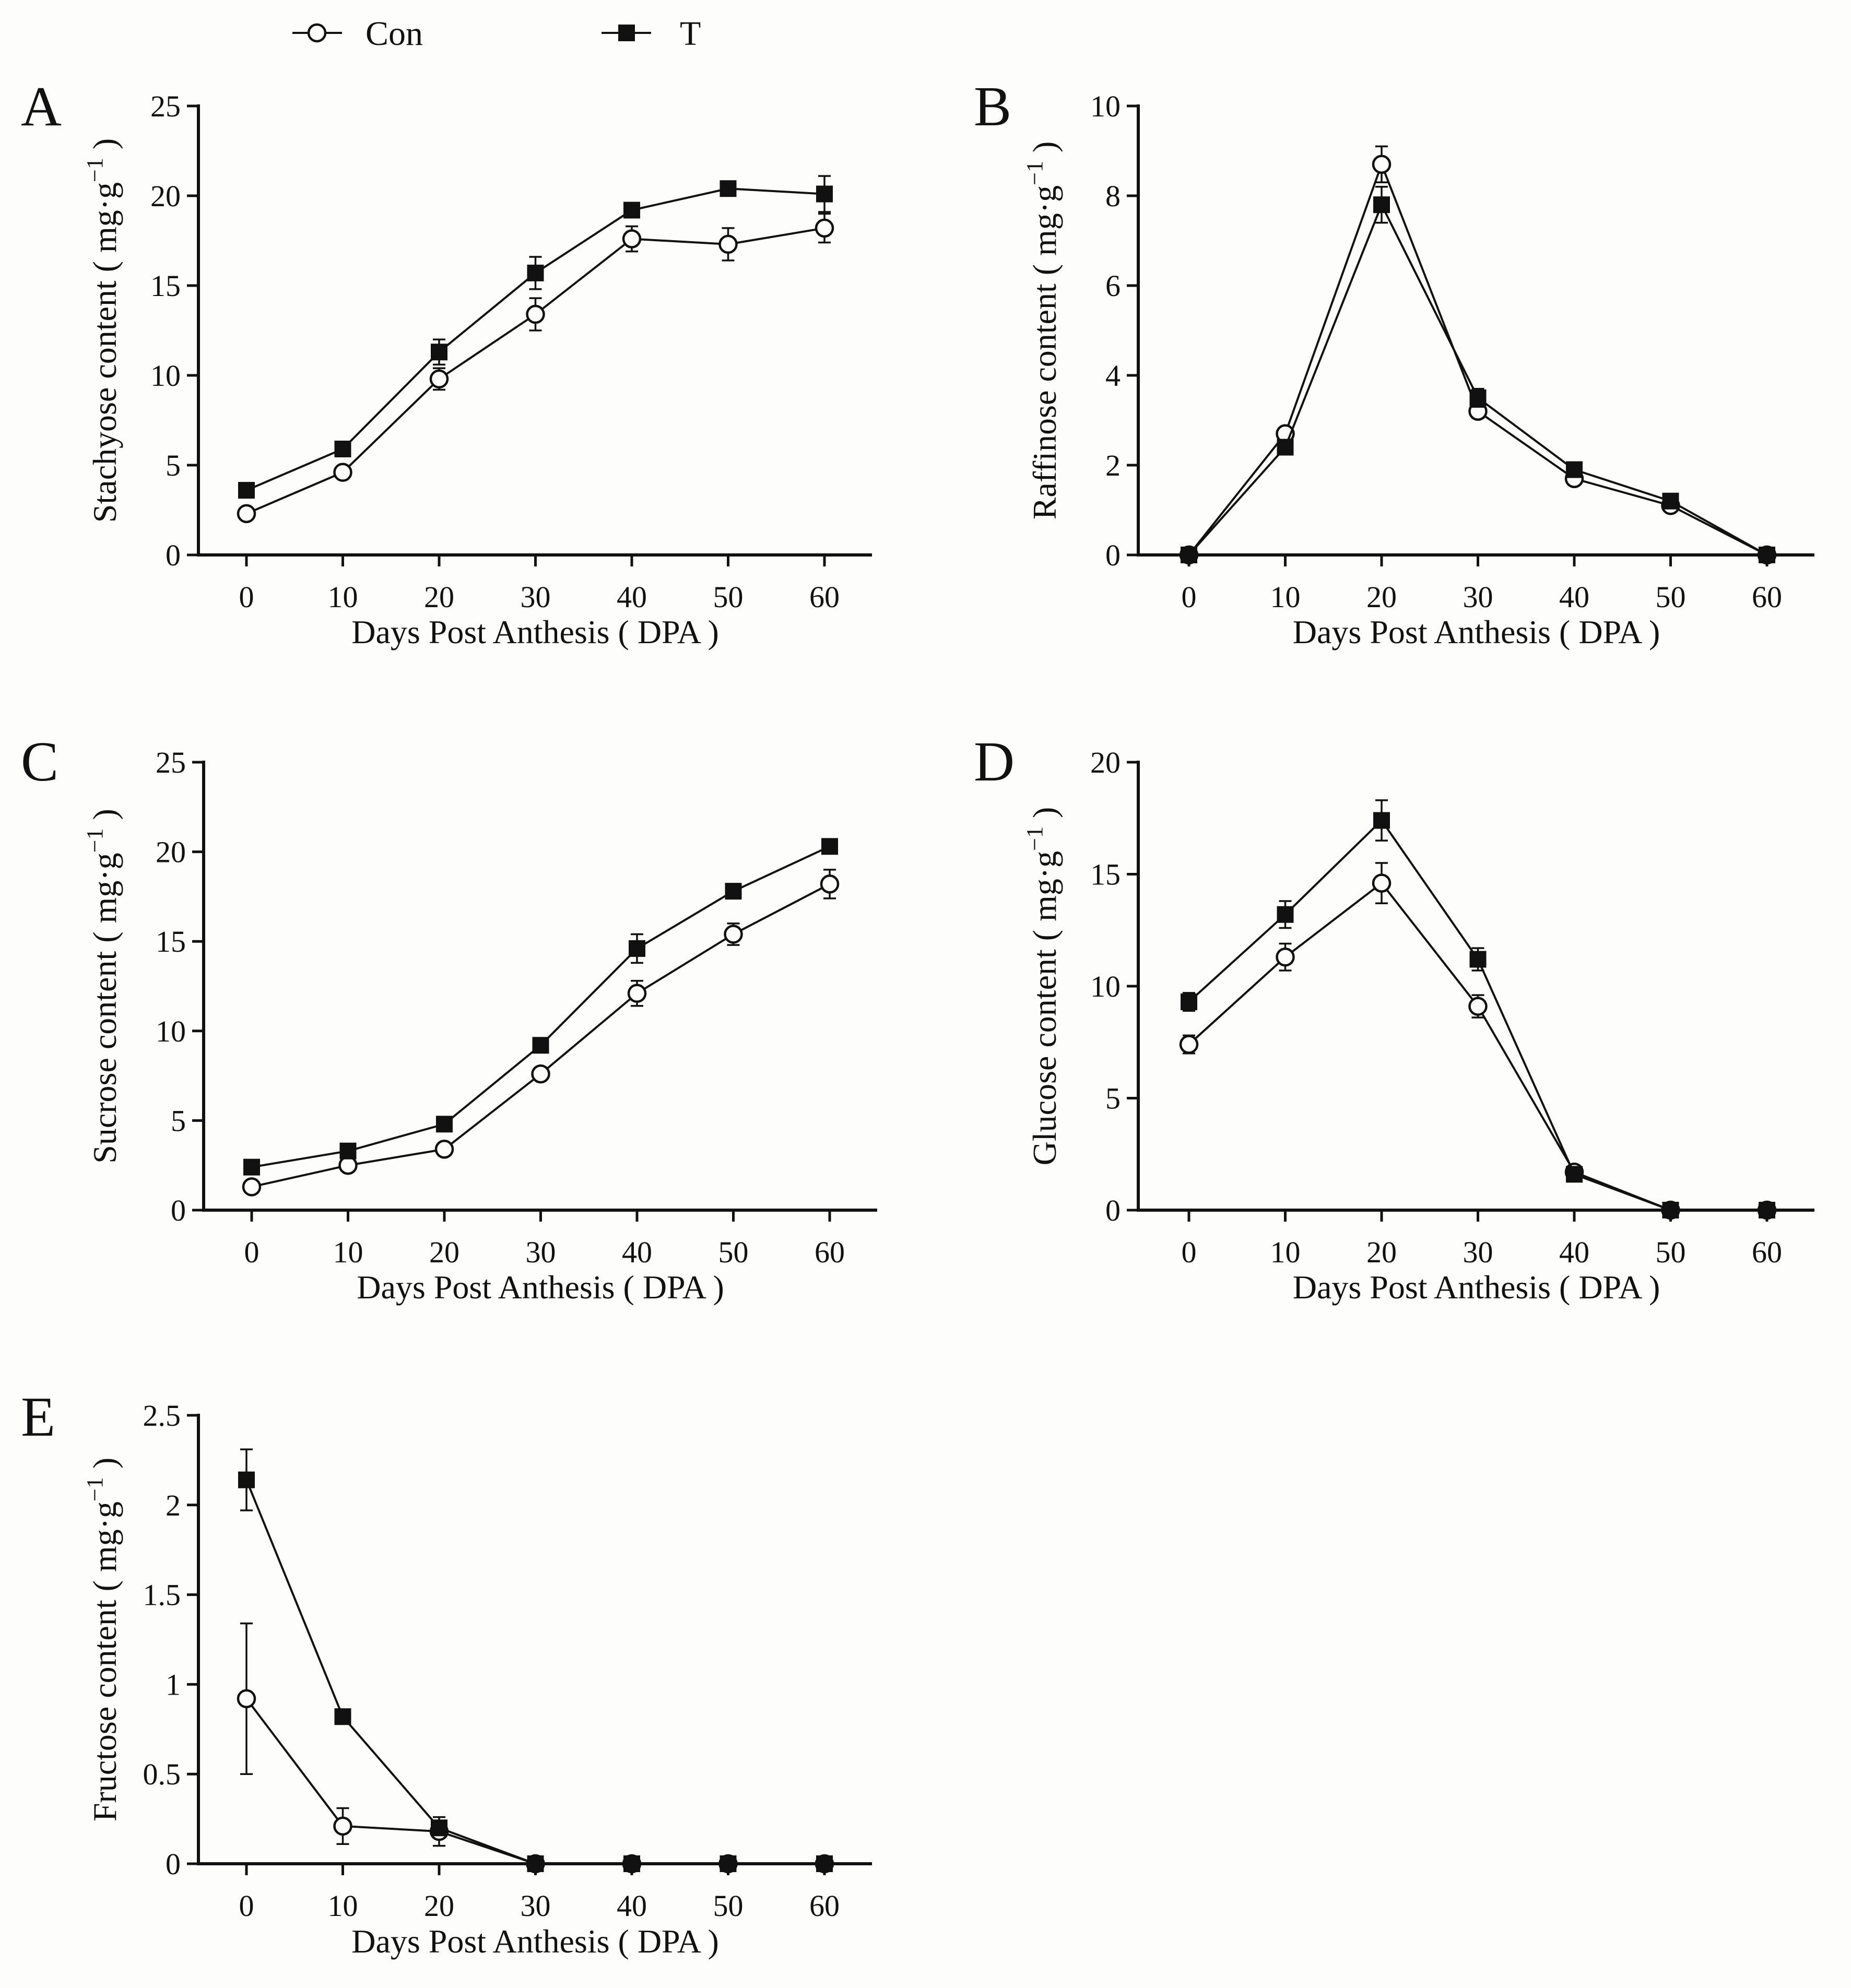  What do you see at coordinates (1113, 1210) in the screenshot?
I see `y-tick-label-d-0: 0` at bounding box center [1113, 1210].